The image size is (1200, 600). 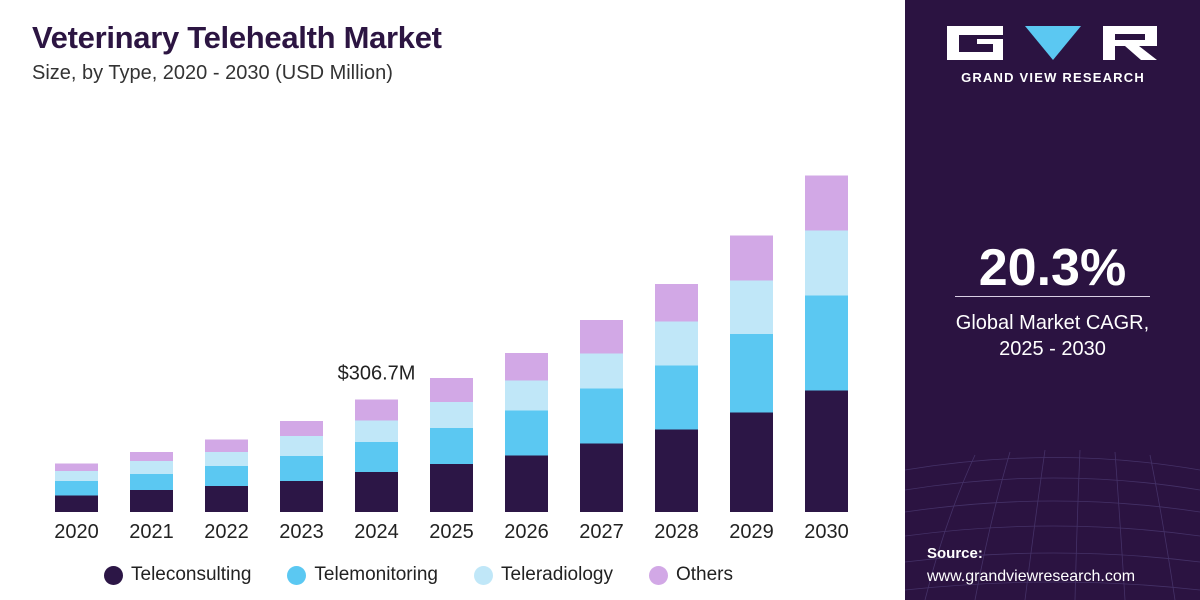 I want to click on bar-telemonitoring-2020, so click(x=76, y=488).